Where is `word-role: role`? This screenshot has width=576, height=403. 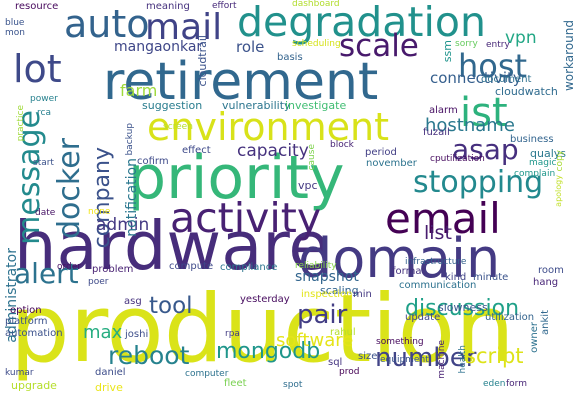 word-role: role is located at coordinates (250, 47).